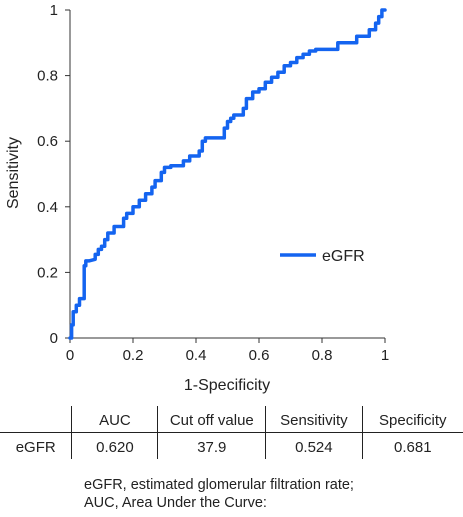 Image resolution: width=463 pixels, height=517 pixels. What do you see at coordinates (54, 10) in the screenshot?
I see `y-tick-label: 1` at bounding box center [54, 10].